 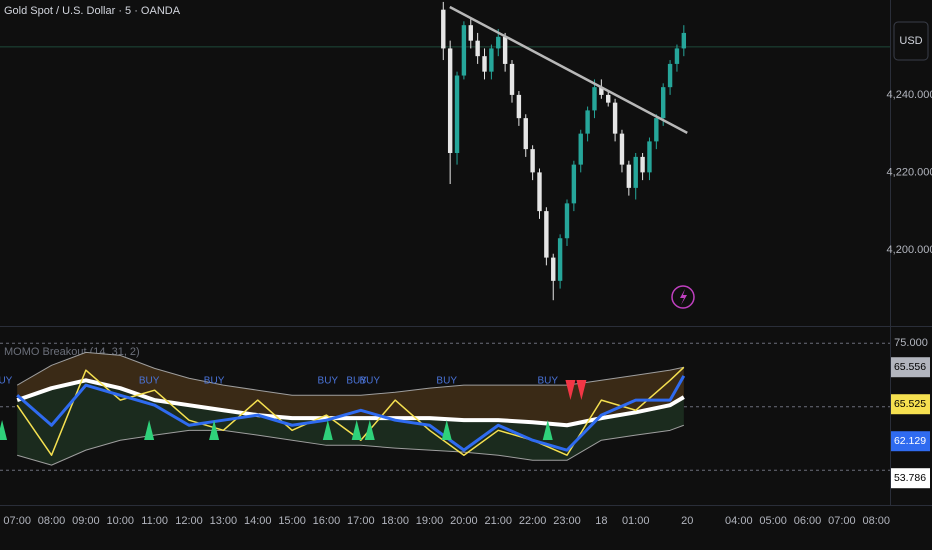 What do you see at coordinates (92, 11) in the screenshot?
I see `chart-title: Gold Spot / U.S. Dollar · 5 · OANDA` at bounding box center [92, 11].